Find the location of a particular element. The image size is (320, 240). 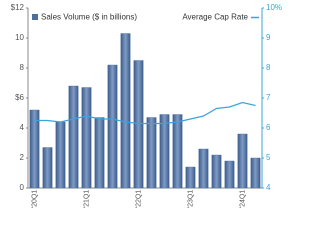

x-tick-label: '21Q1 is located at coordinates (86, 199).